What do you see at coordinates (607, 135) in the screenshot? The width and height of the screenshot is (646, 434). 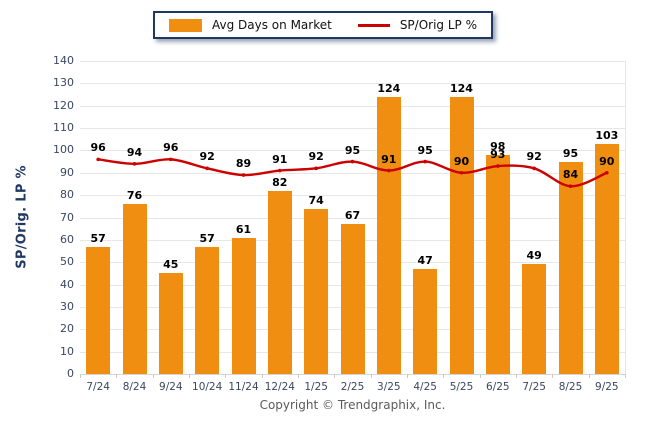 I see `bar-value-label: 103` at bounding box center [607, 135].